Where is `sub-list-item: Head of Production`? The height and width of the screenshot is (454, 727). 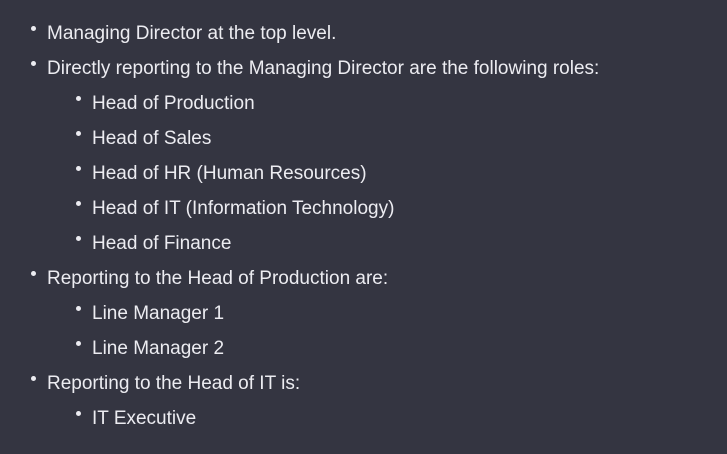 sub-list-item: Head of Production is located at coordinates (363, 103).